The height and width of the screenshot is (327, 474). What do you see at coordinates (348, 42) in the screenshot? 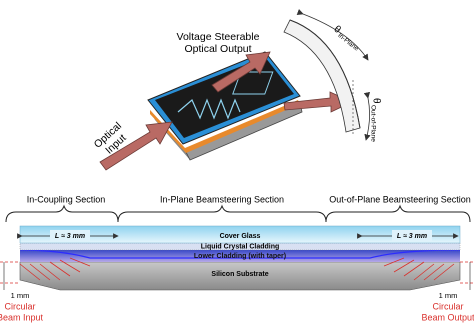
I see `theta-subscript: In-Plane` at bounding box center [348, 42].